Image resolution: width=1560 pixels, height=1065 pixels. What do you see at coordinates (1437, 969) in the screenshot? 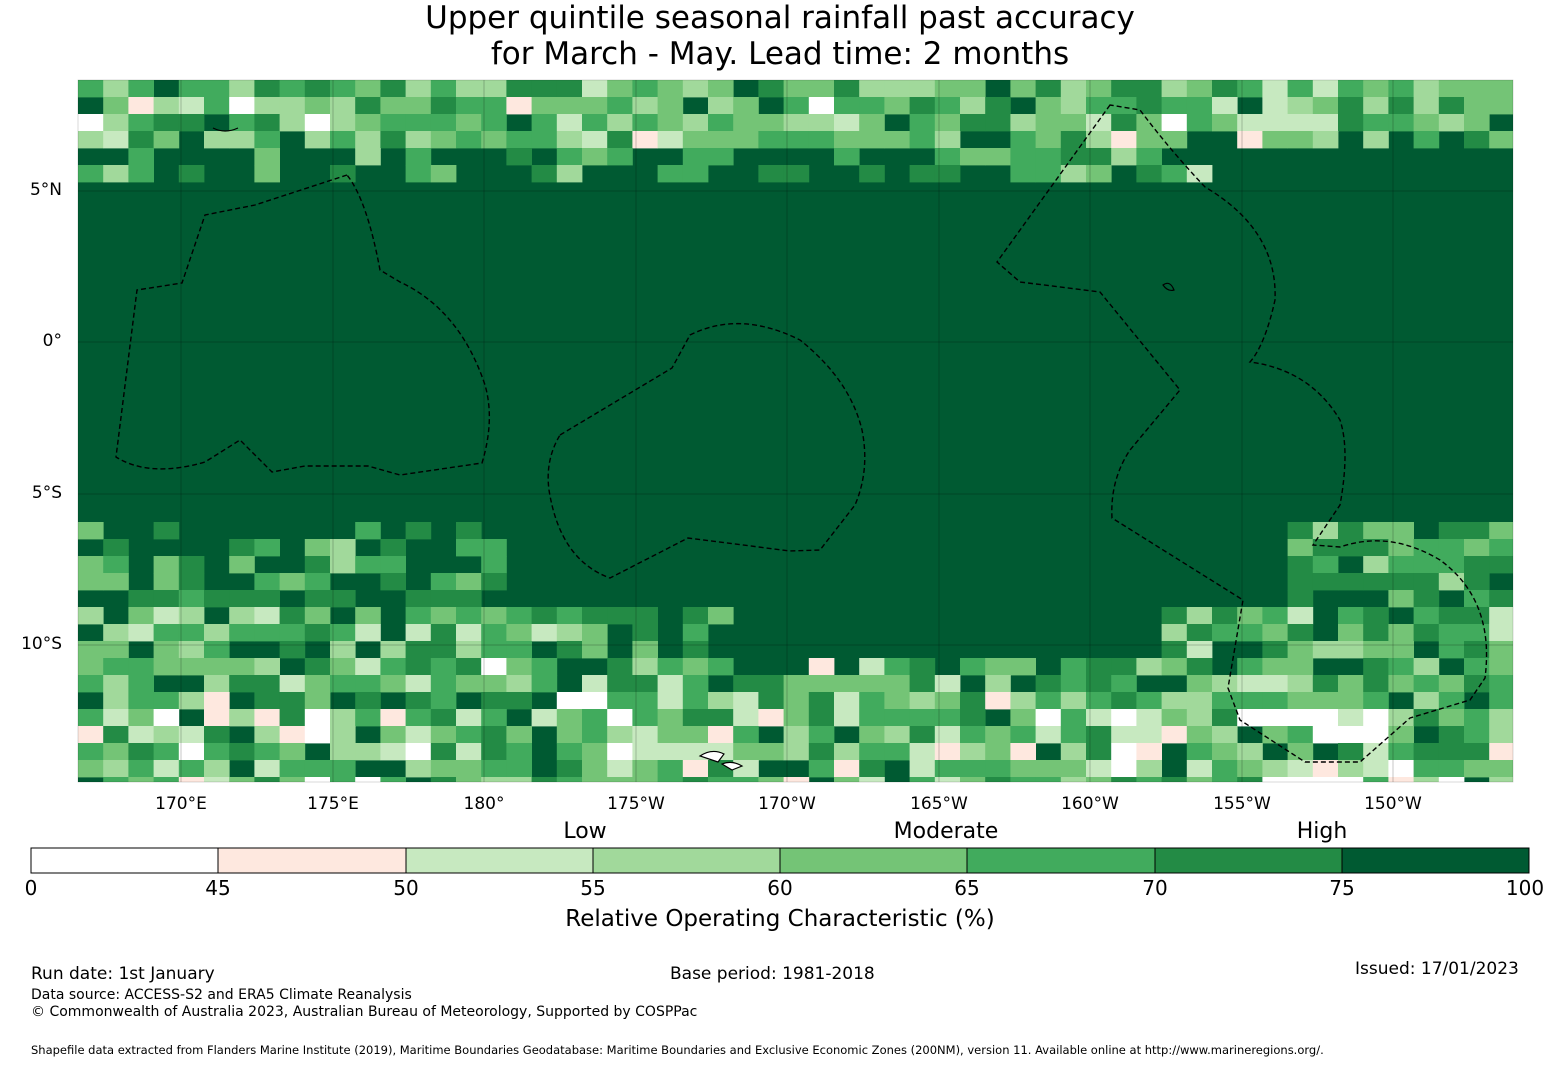
I see `issued-date: Issued: 17/01/2023` at bounding box center [1437, 969].